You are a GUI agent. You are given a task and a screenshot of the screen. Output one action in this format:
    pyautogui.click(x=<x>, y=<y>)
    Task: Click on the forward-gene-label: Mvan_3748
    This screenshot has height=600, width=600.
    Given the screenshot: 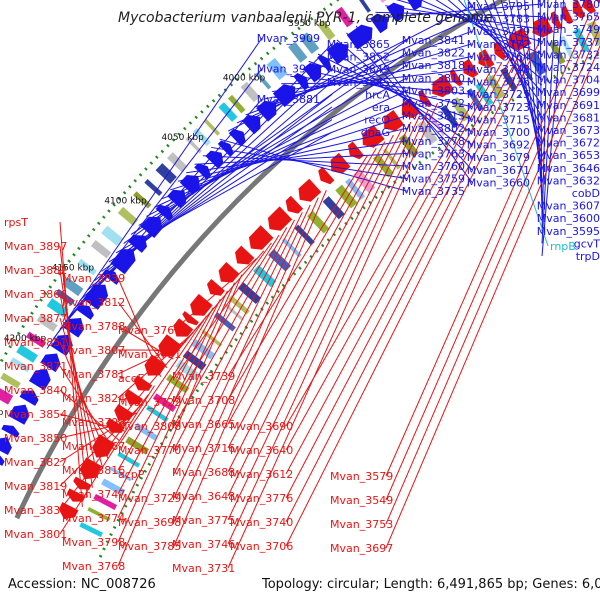 What is the action you would take?
    pyautogui.click(x=498, y=69)
    